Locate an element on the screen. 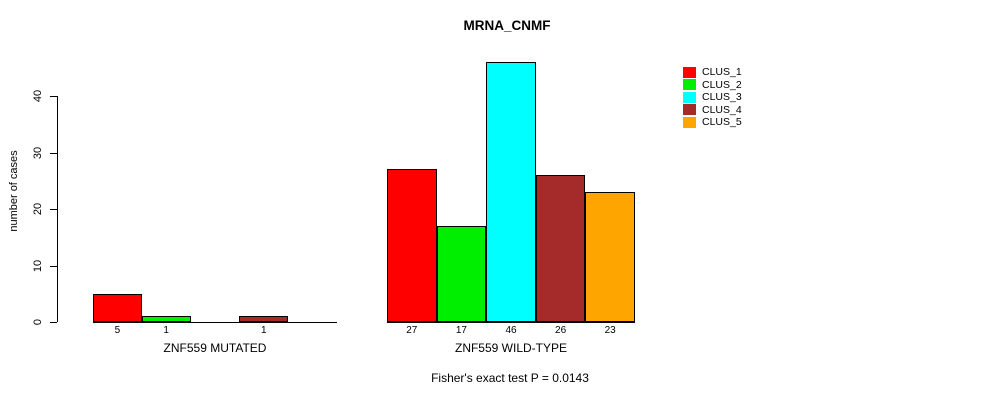 The image size is (990, 400). y-axis-title: number of cases is located at coordinates (14, 191).